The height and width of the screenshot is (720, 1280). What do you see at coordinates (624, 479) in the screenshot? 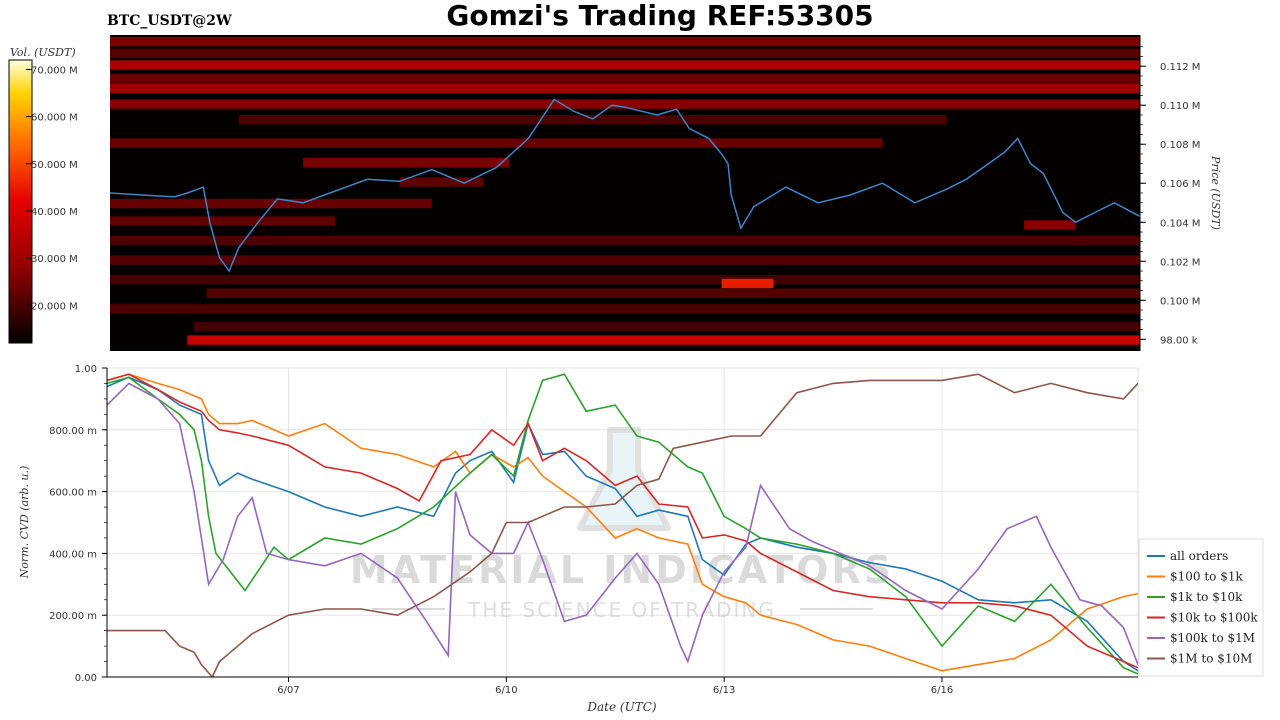
I see `flask-logo` at bounding box center [624, 479].